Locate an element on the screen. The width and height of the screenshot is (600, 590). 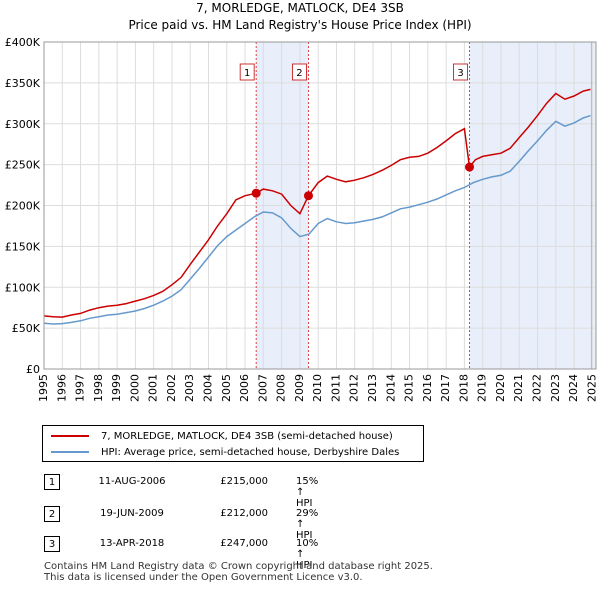
transaction-number: 2 is located at coordinates (52, 514).